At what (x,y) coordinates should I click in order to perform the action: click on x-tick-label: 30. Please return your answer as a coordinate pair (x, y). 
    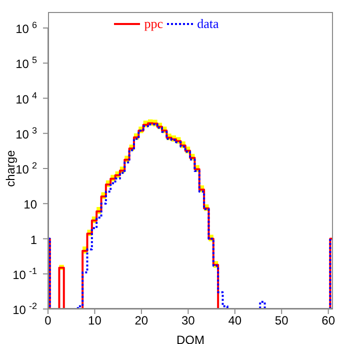
    Looking at the image, I should click on (188, 321).